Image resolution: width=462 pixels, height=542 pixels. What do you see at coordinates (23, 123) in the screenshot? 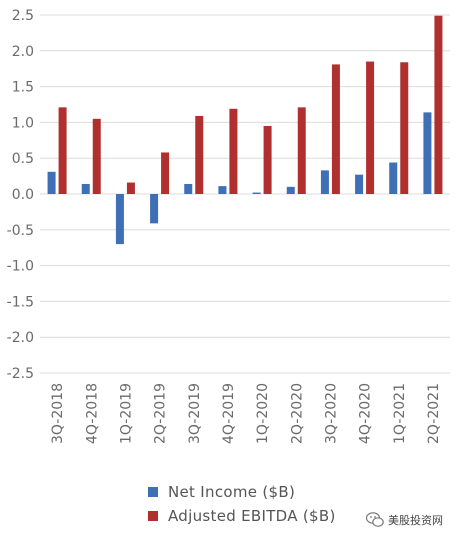
I see `y-tick-label: 1.0` at bounding box center [23, 123].